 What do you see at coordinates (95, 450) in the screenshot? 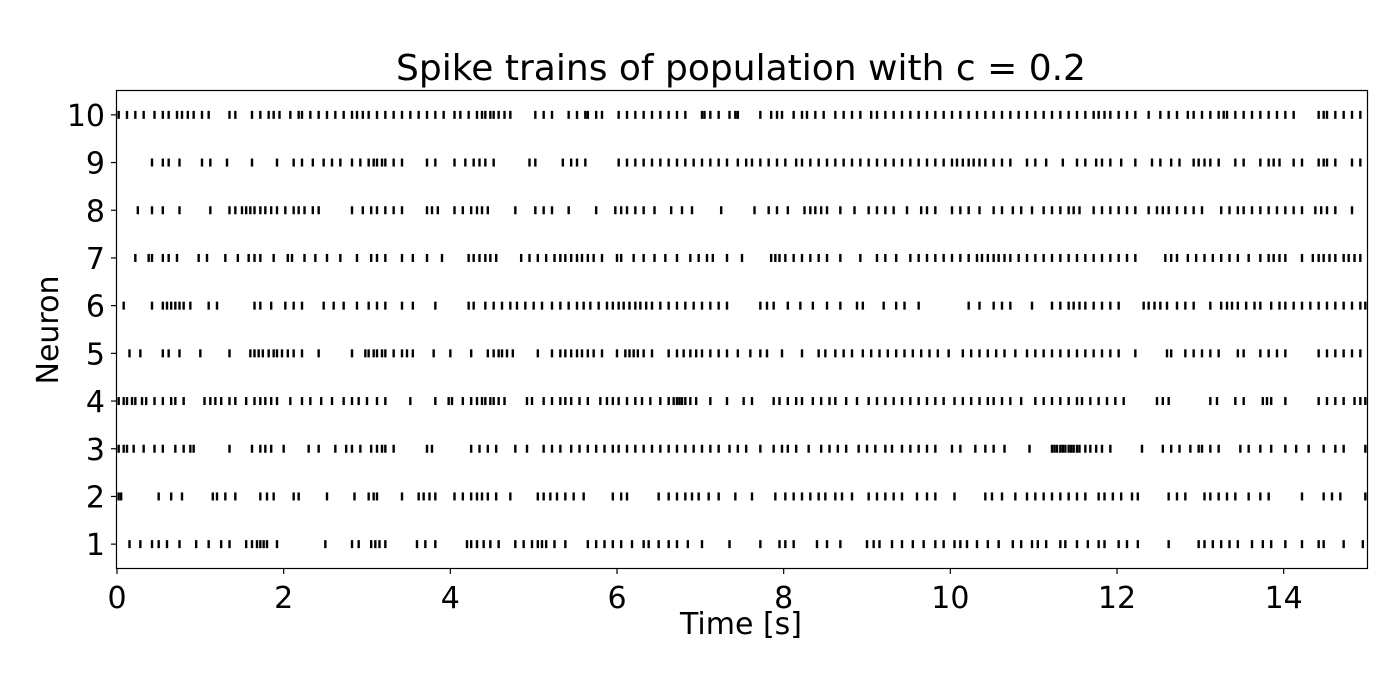
I see `y-tick-label: 3` at bounding box center [95, 450].